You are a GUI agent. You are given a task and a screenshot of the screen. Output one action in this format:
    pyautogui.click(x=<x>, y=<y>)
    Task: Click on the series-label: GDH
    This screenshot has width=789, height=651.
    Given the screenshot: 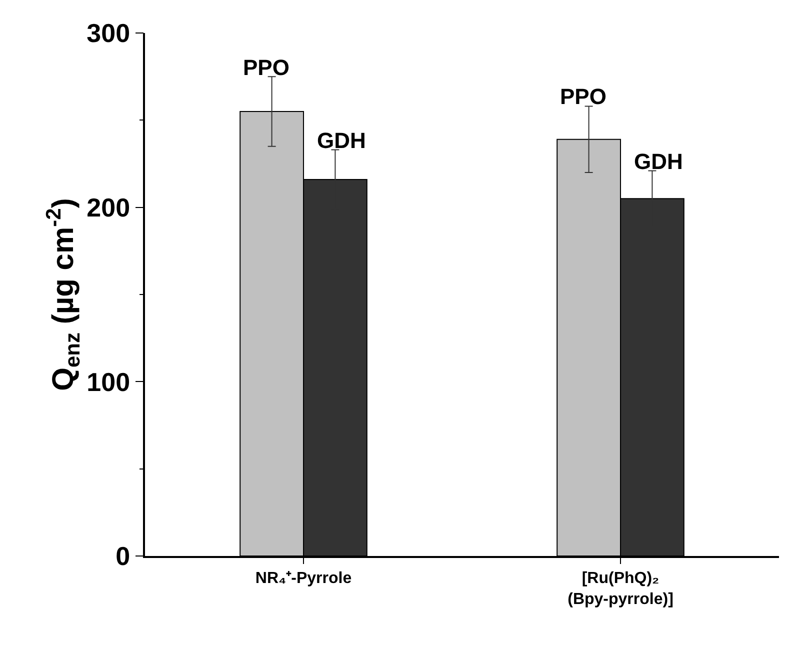 What is the action you would take?
    pyautogui.click(x=658, y=161)
    